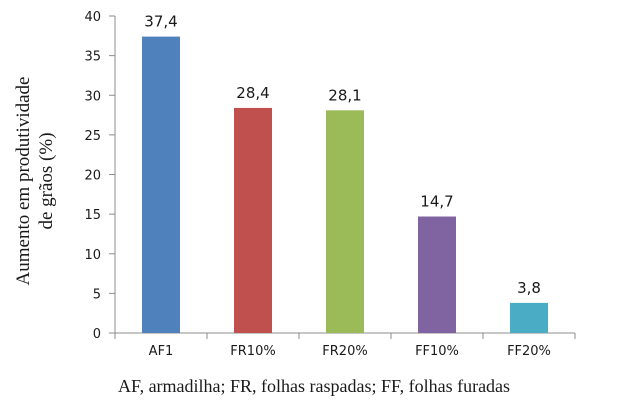 Image resolution: width=618 pixels, height=411 pixels. I want to click on y-axis-ticks: 0 5 10 15 20 25 30 35 40, so click(99, 176).